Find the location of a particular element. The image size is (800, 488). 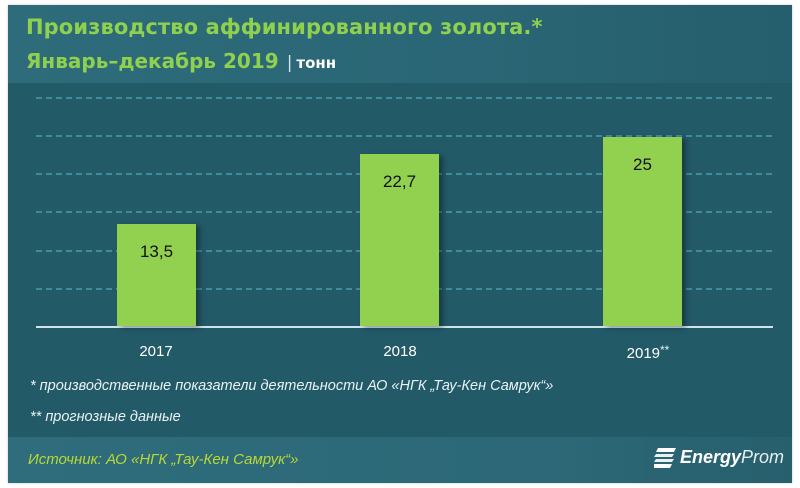

x-tick-2017: 2017 is located at coordinates (156, 351).